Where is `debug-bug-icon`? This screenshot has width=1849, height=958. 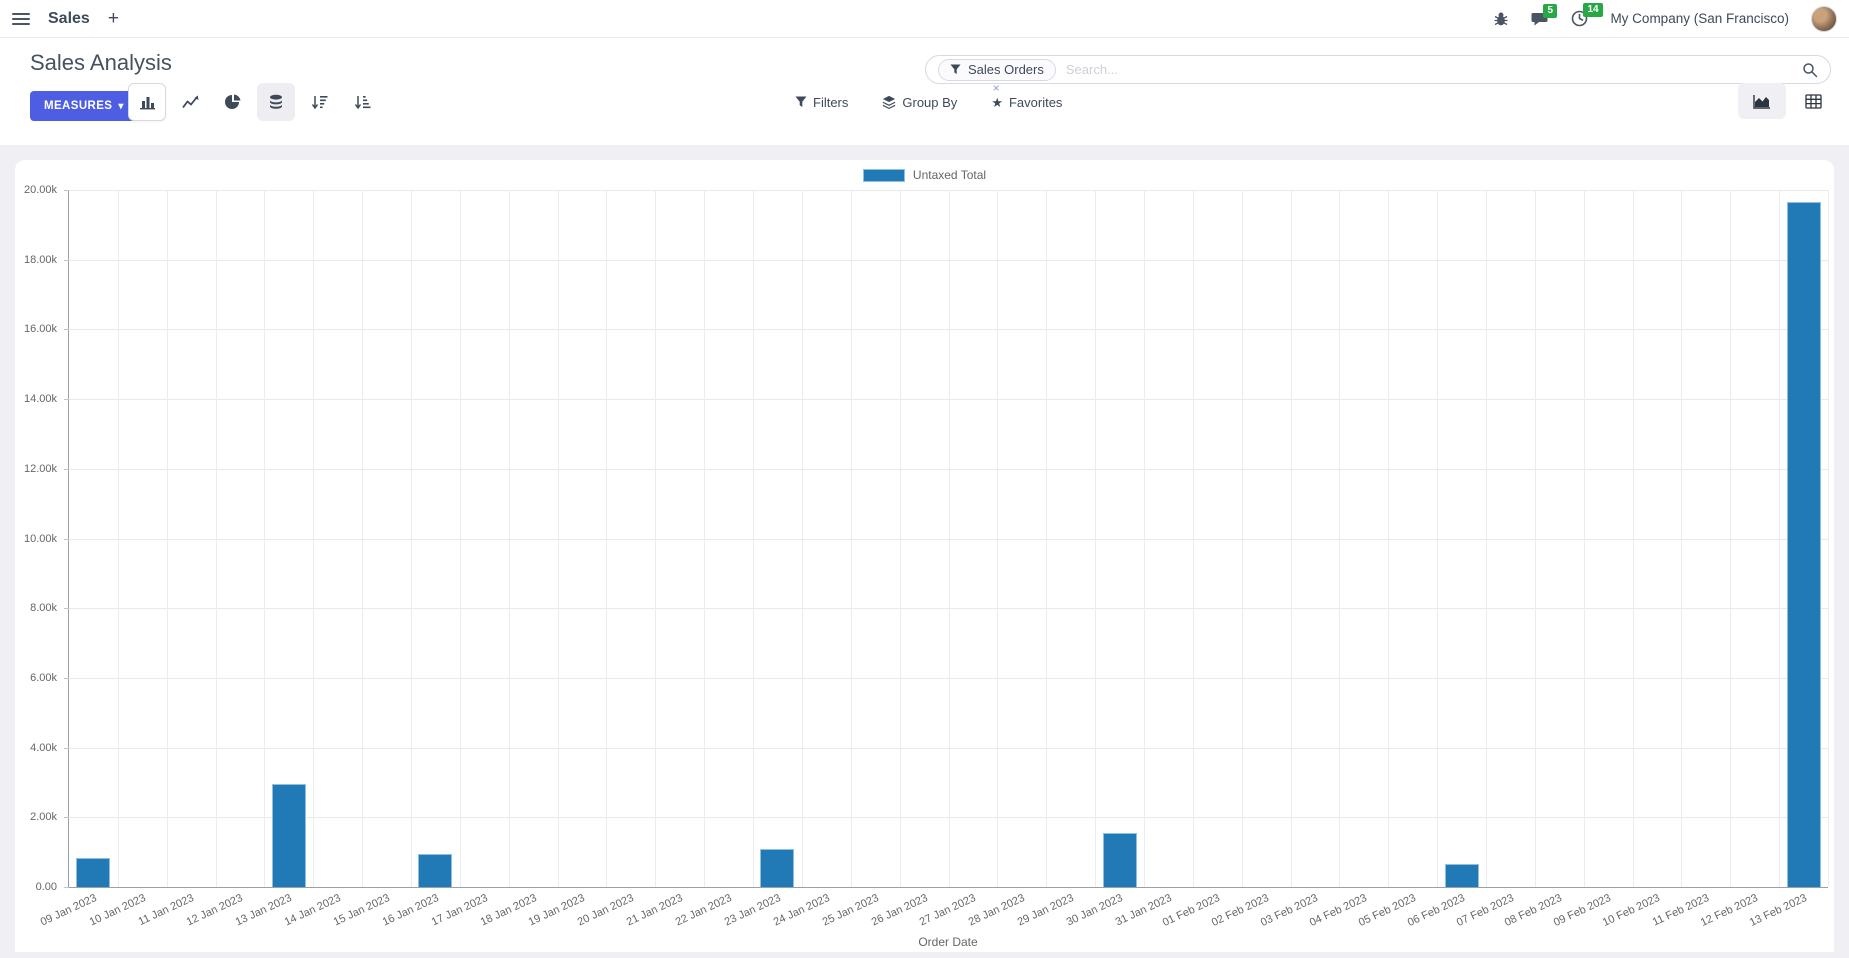
debug-bug-icon is located at coordinates (1501, 19).